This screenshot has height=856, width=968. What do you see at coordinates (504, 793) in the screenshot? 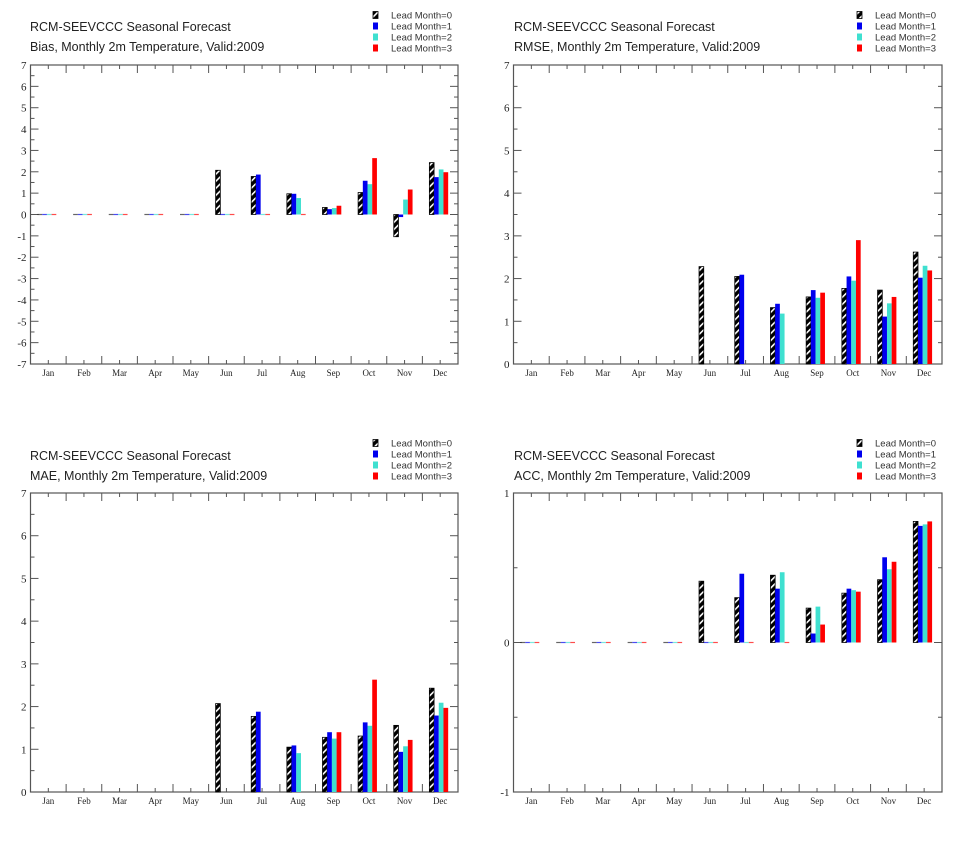
I see `y-tick-label: -1` at bounding box center [504, 793].